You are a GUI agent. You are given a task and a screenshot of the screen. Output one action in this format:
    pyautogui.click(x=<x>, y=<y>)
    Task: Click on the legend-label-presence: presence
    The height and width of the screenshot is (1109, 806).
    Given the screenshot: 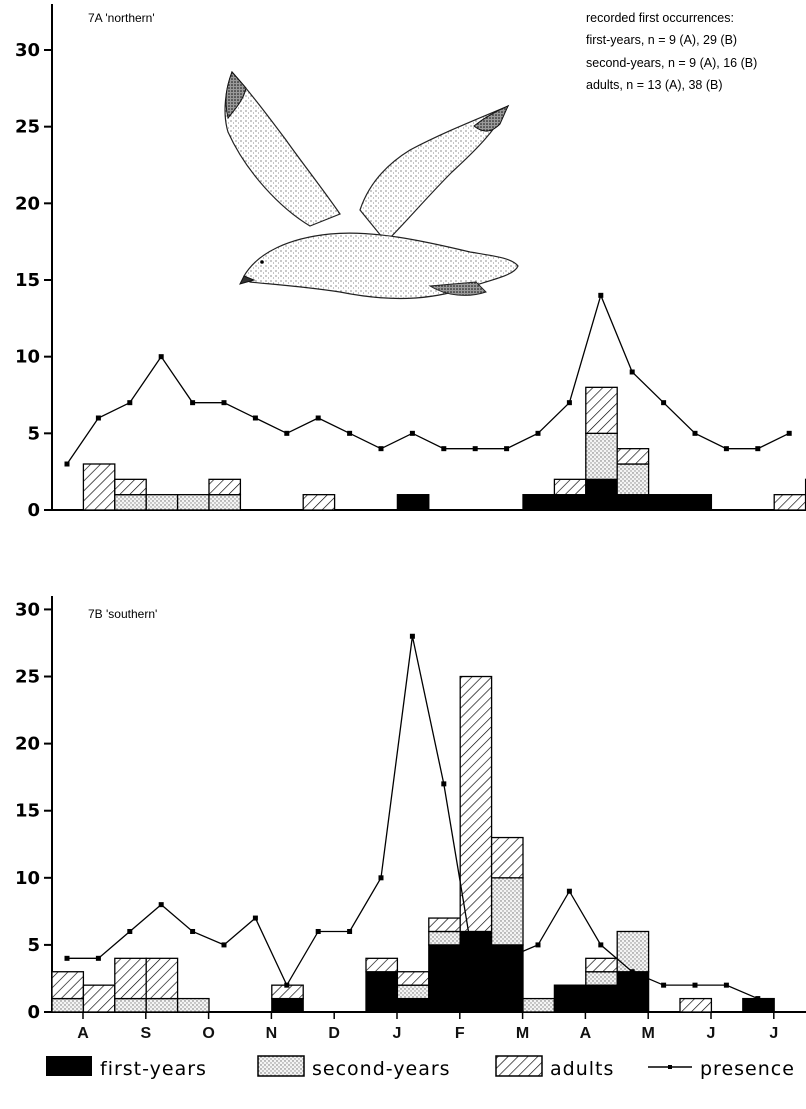 What is the action you would take?
    pyautogui.click(x=747, y=1069)
    